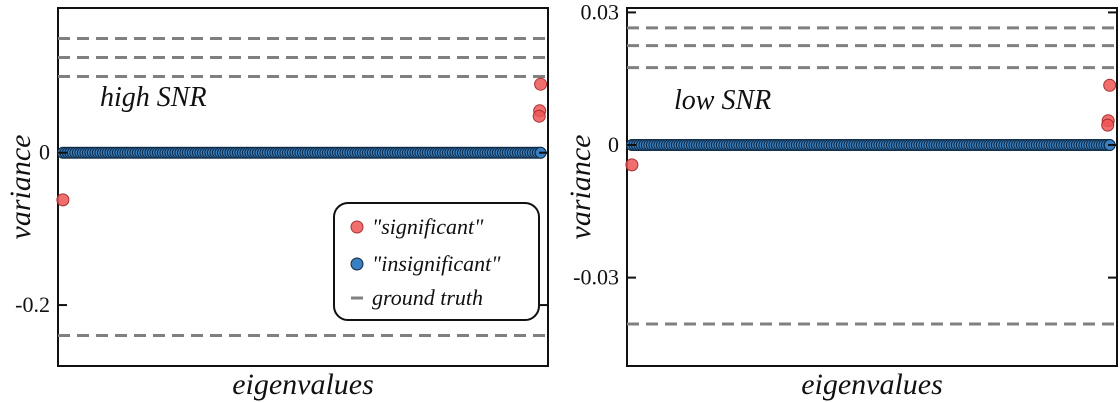  Describe the element at coordinates (600, 12) in the screenshot. I see `y-tick-label: 0.03` at that location.